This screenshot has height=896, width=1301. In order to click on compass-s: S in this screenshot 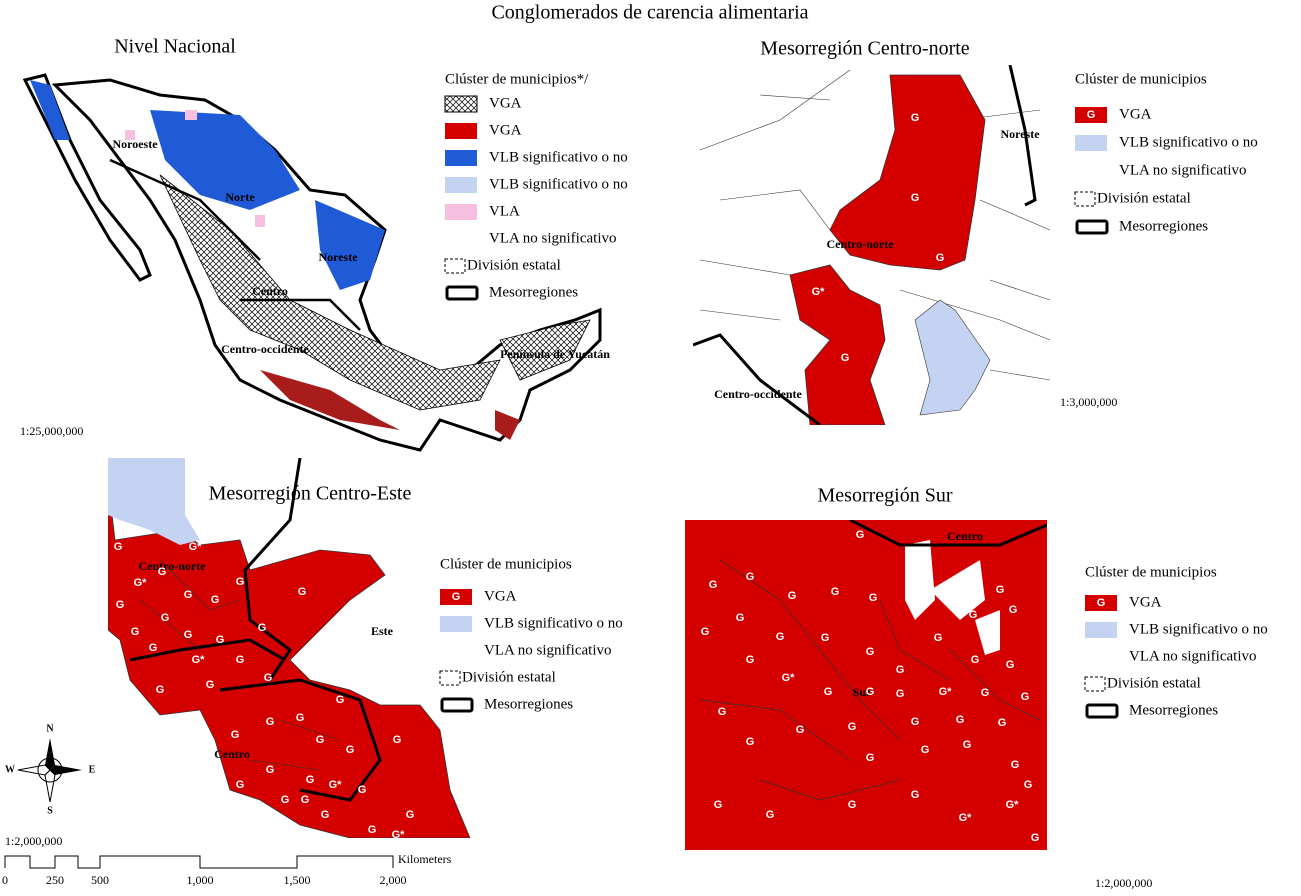, I will do `click(50, 810)`.